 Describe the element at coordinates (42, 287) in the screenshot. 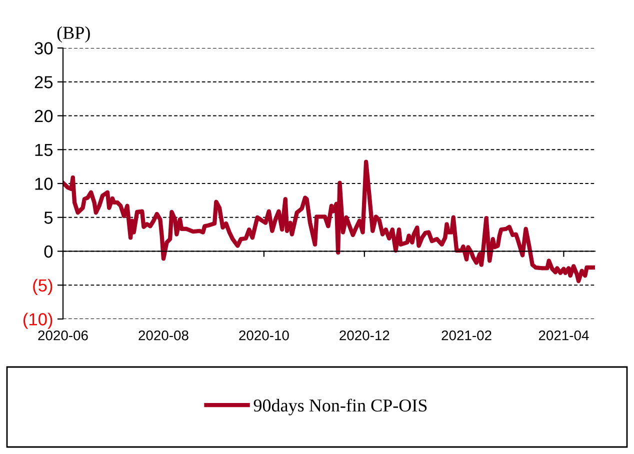

I see `y-tick-label: (5)` at that location.